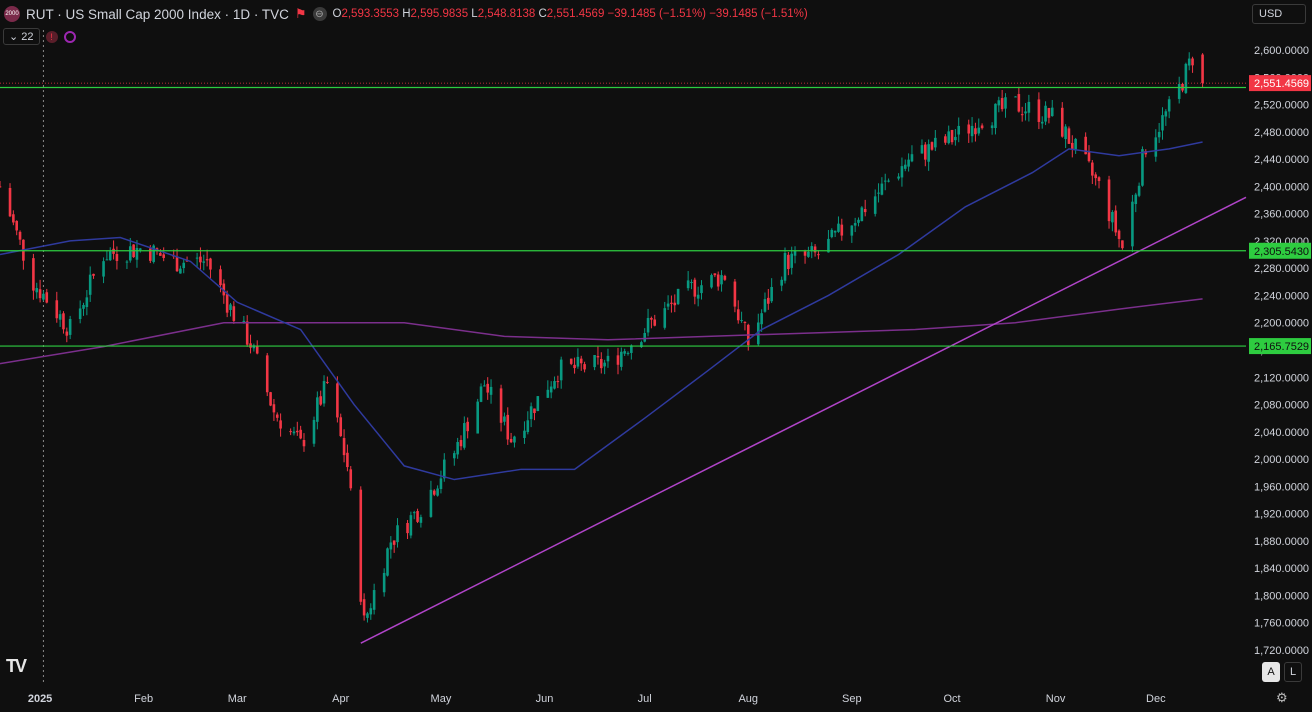  What do you see at coordinates (1271, 672) in the screenshot?
I see `auto-scale-button: A` at bounding box center [1271, 672].